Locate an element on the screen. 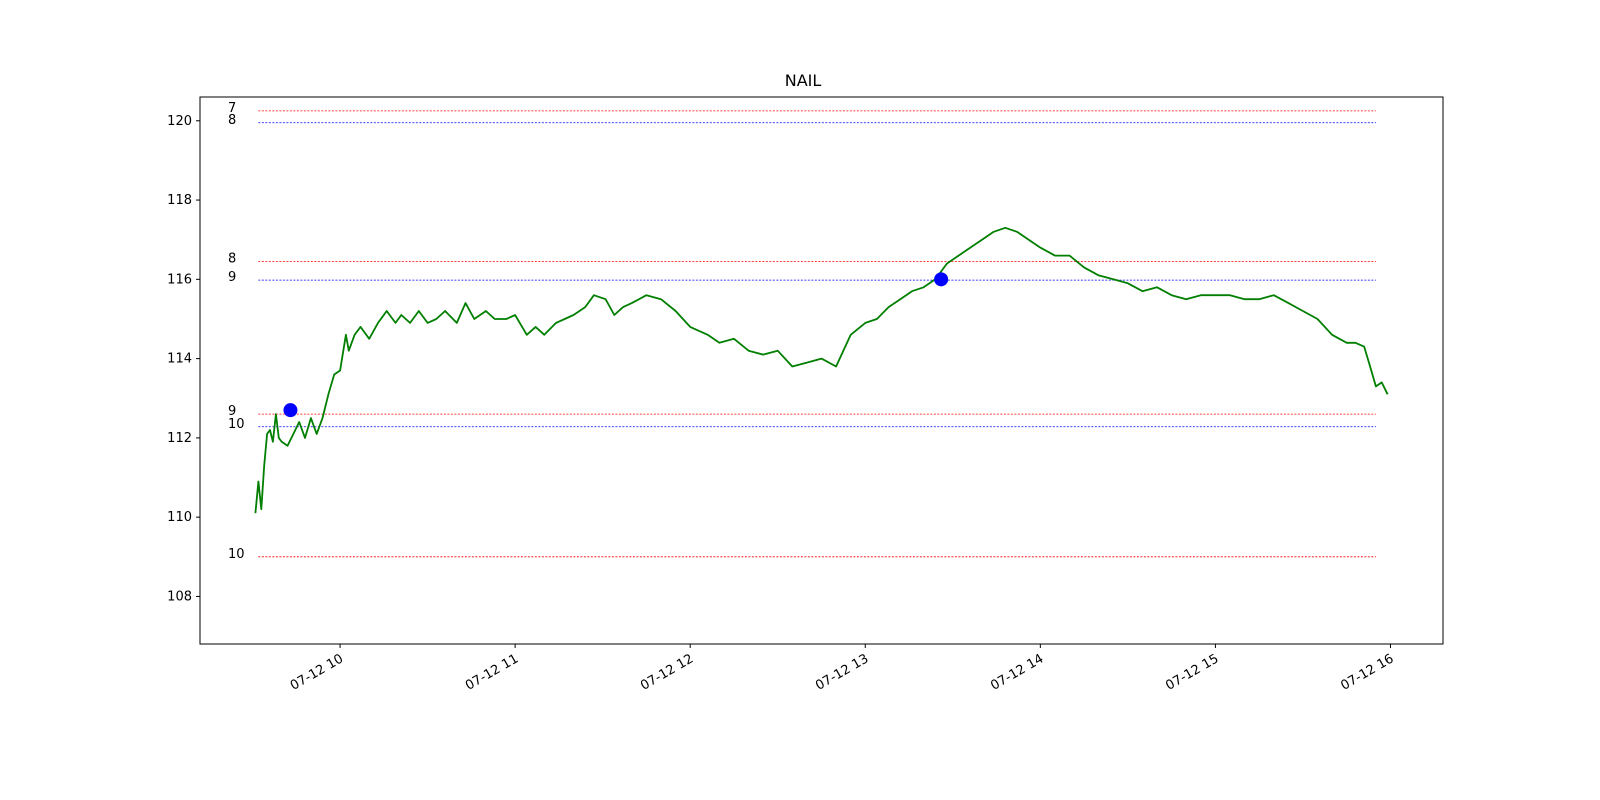  y-tick-label: 108 is located at coordinates (179, 596).